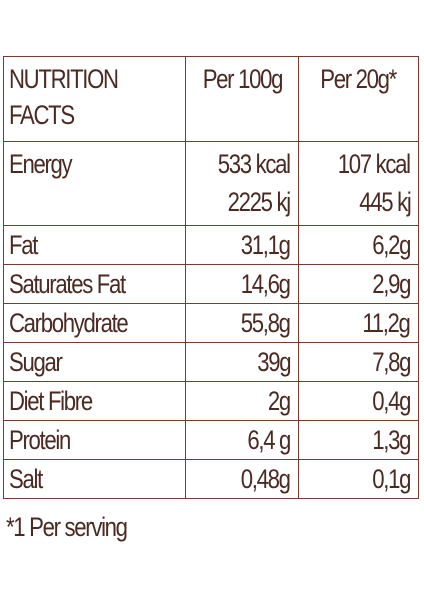  What do you see at coordinates (94, 362) in the screenshot?
I see `row-label: Sugar` at bounding box center [94, 362].